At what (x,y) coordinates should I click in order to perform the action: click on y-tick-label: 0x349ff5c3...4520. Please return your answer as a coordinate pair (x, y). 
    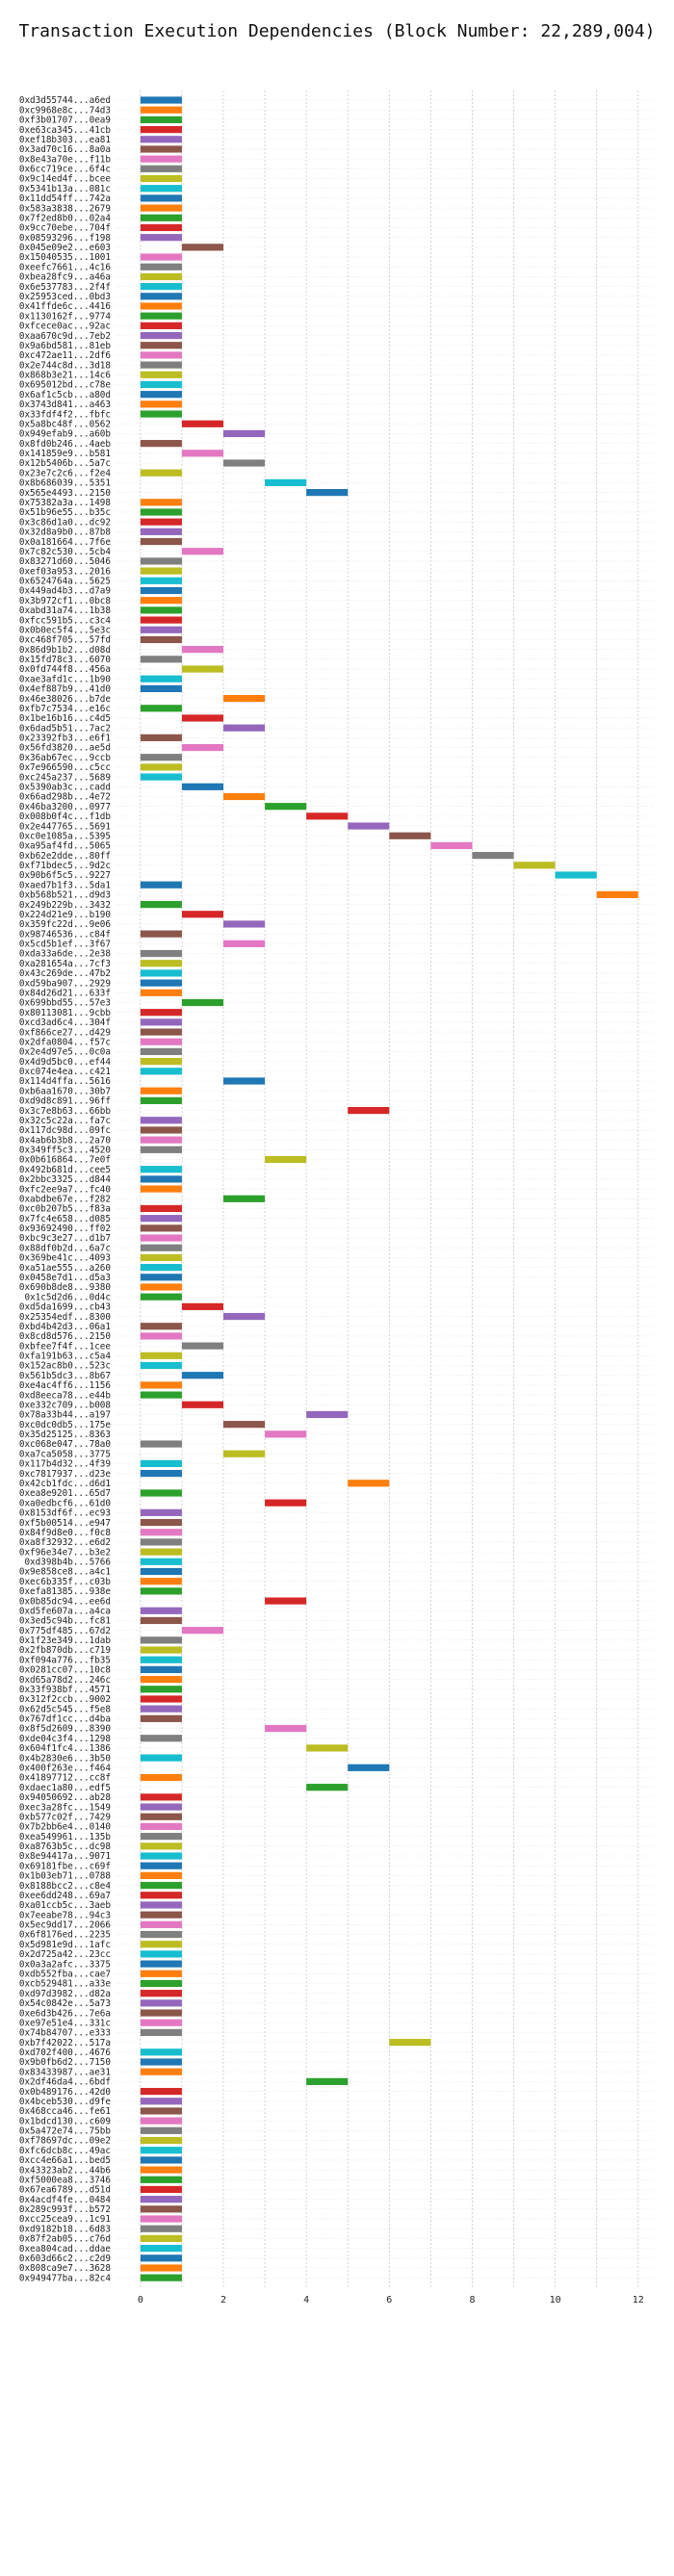
    Looking at the image, I should click on (65, 1151).